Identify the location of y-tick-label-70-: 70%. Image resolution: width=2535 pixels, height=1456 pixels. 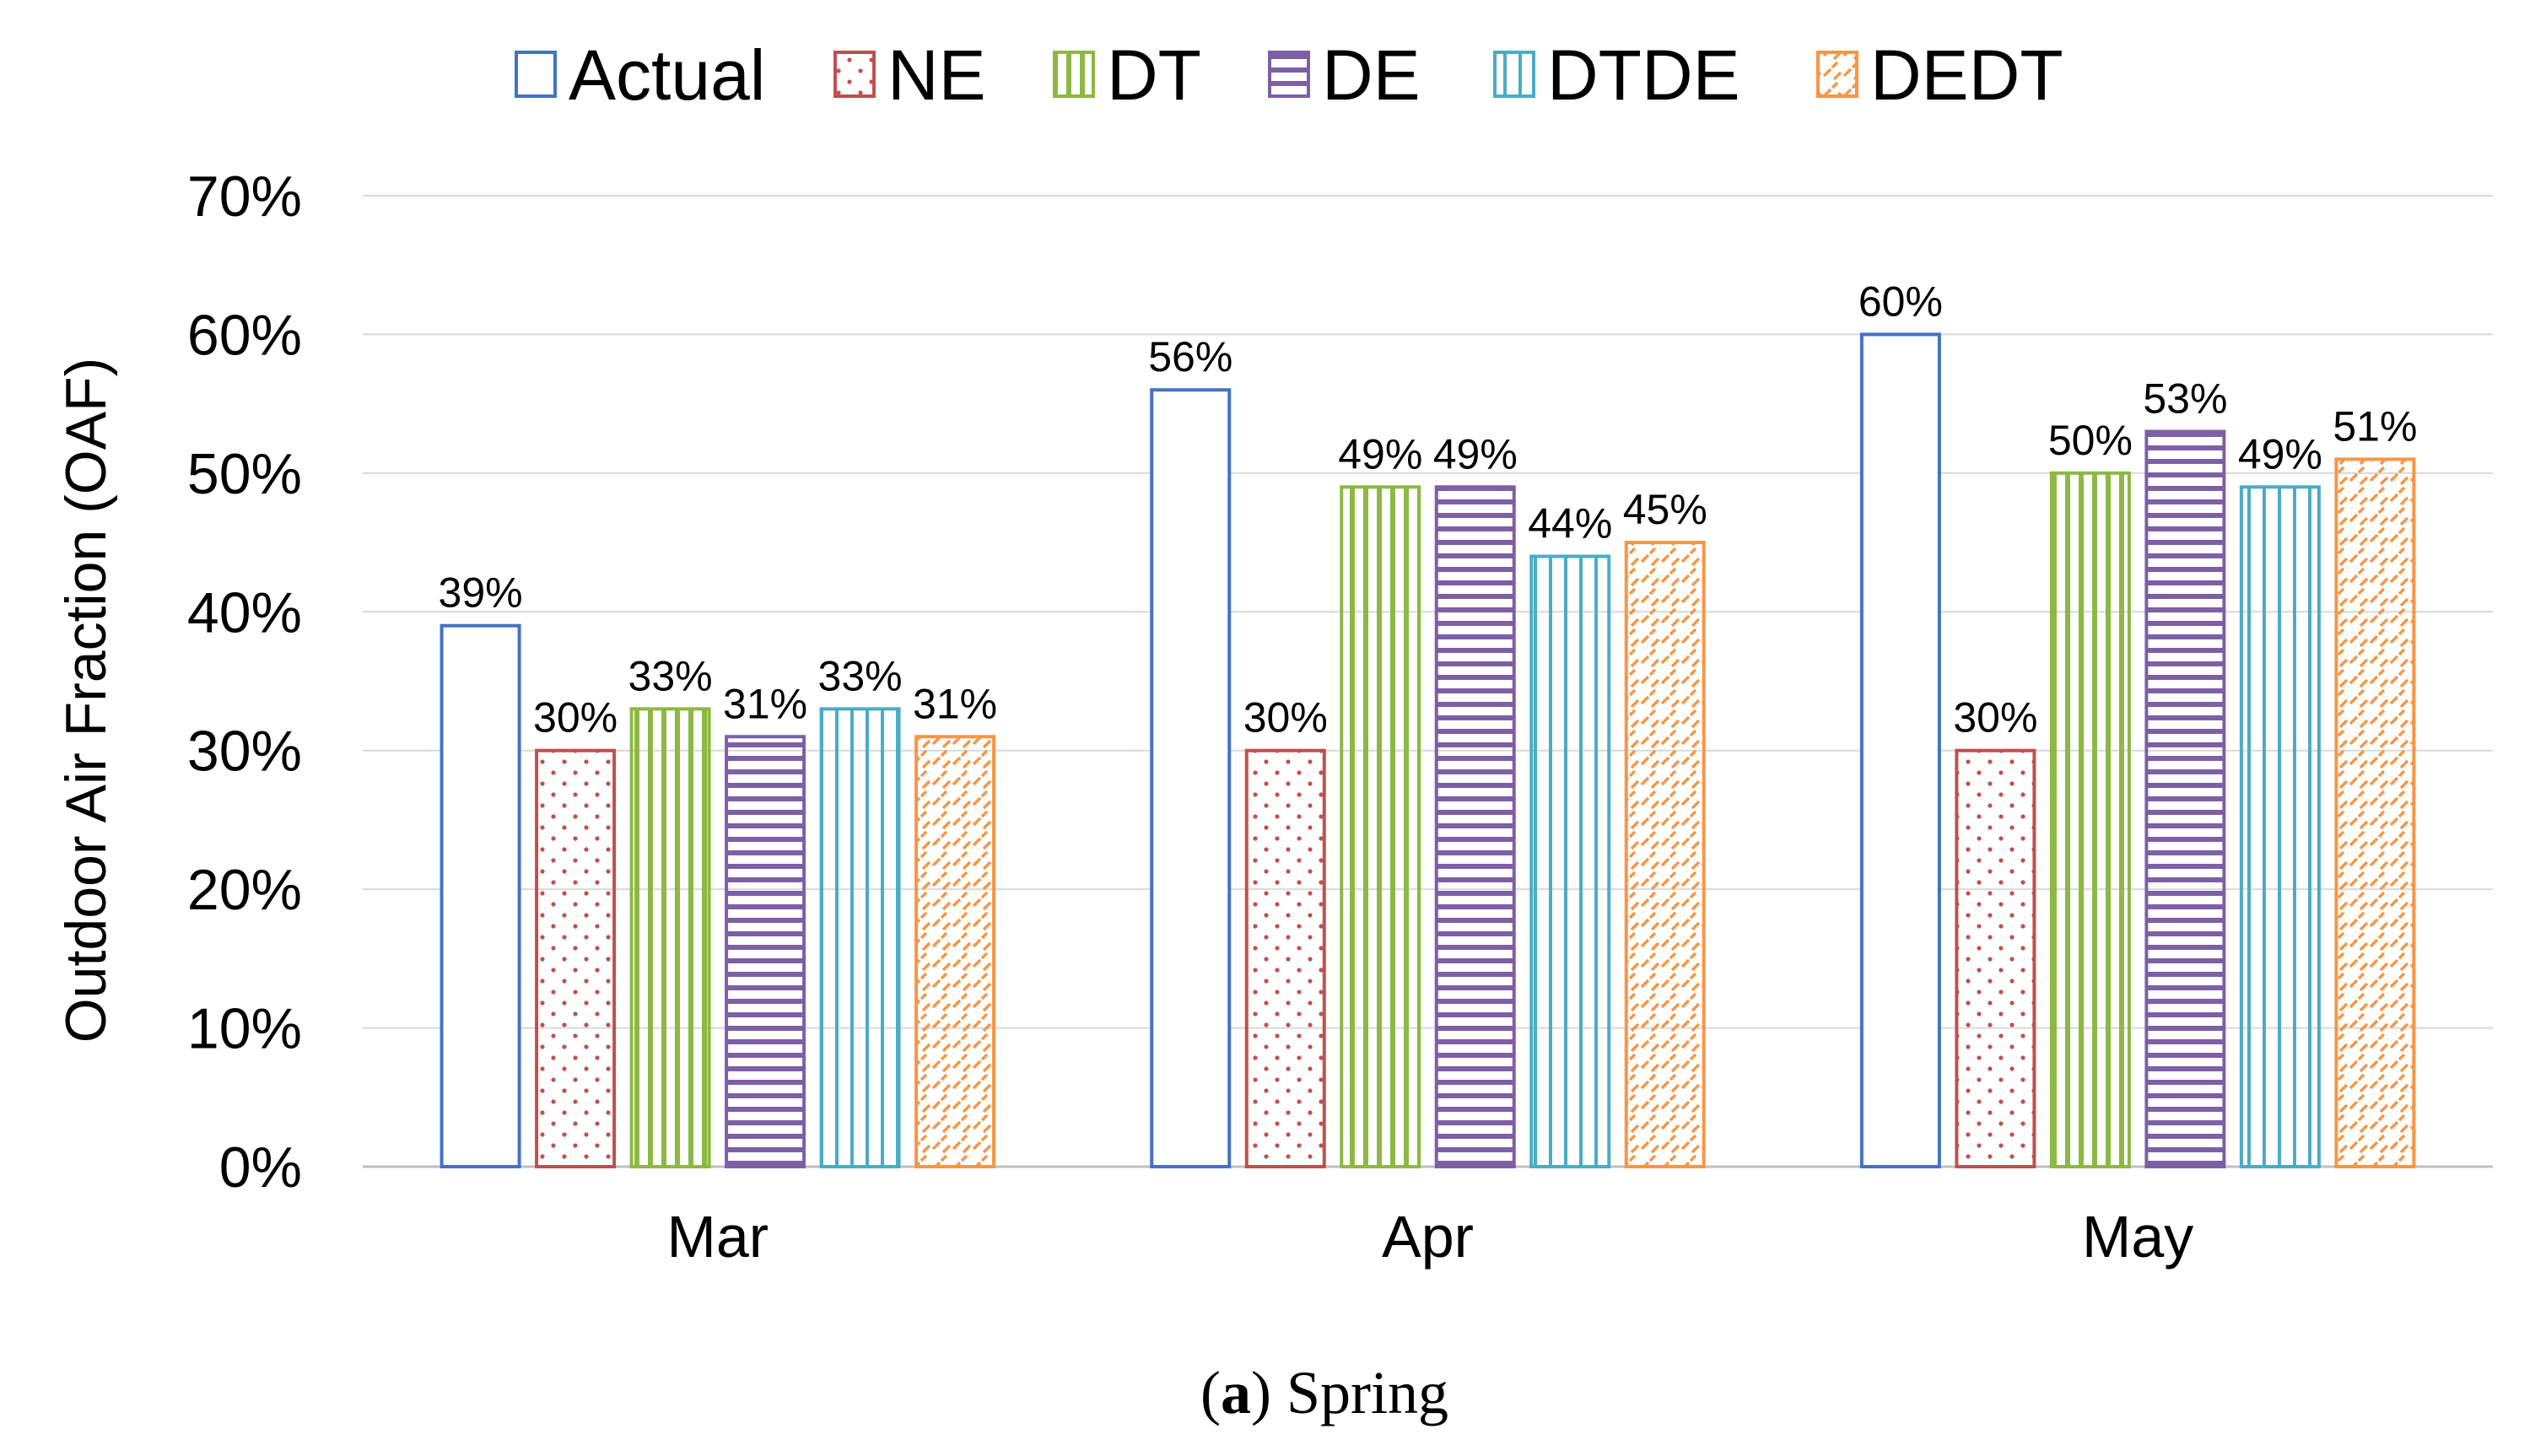
(245, 197).